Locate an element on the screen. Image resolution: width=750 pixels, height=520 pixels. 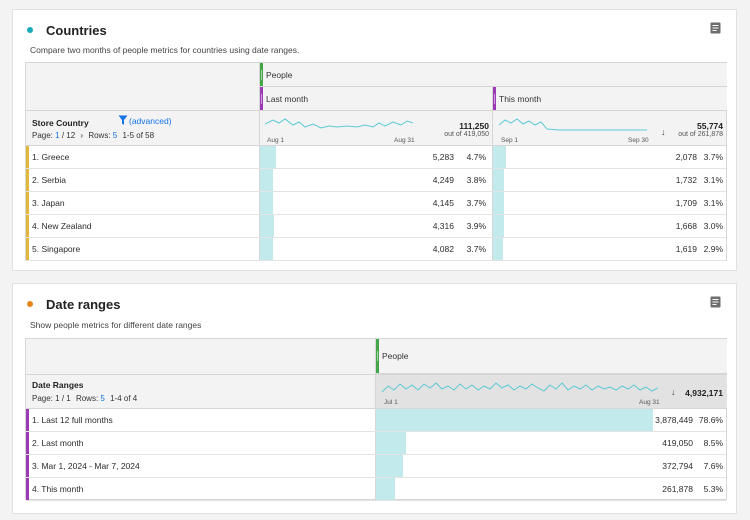
cell-percent: 3.8% is located at coordinates (476, 180).